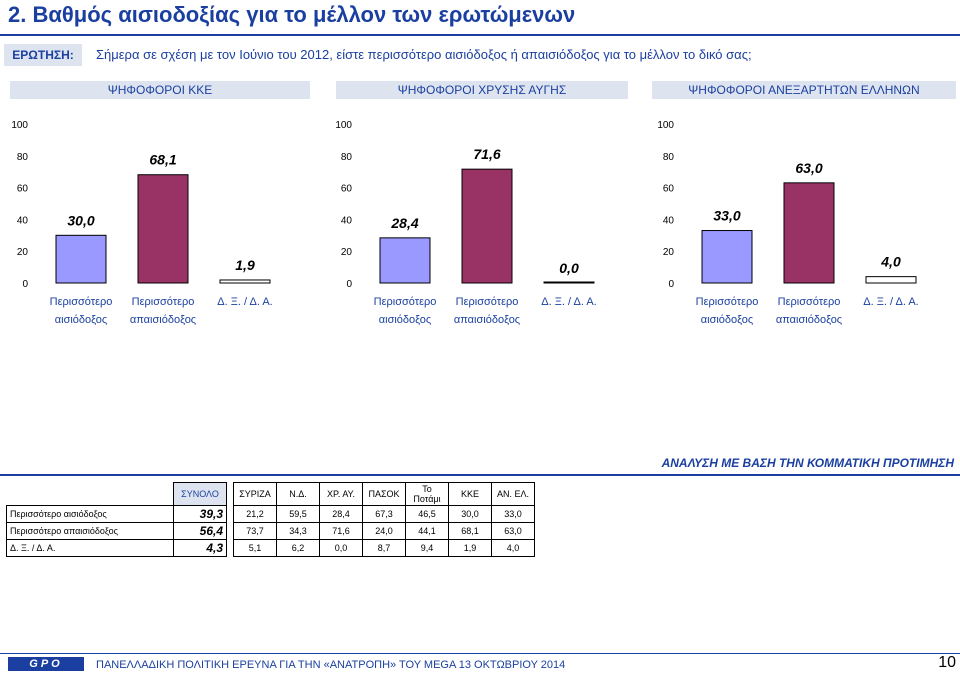 The image size is (960, 673). Describe the element at coordinates (427, 548) in the screenshot. I see `cell-value: 9,4` at that location.